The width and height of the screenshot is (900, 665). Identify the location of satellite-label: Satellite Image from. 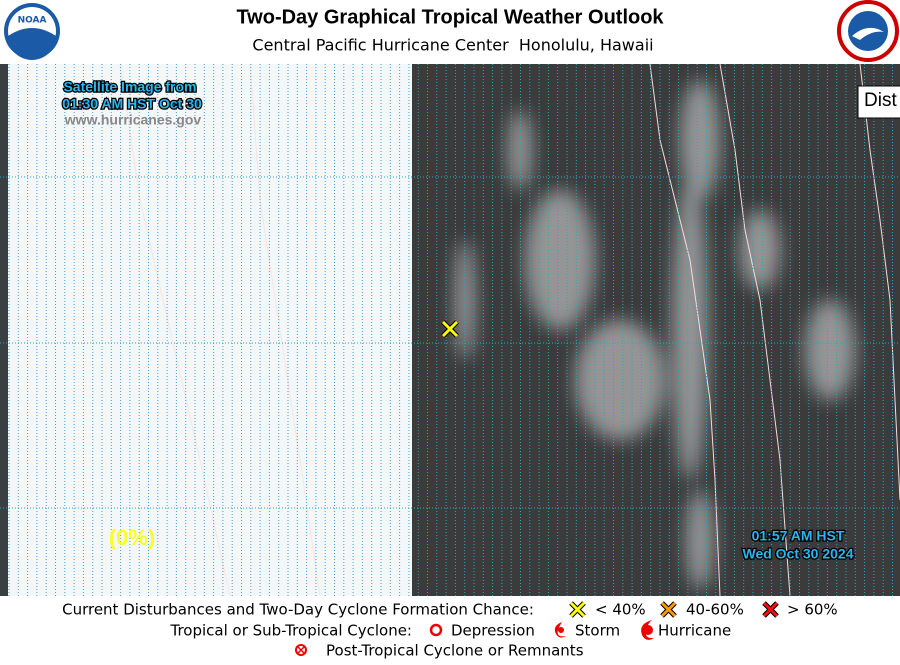
(129, 87).